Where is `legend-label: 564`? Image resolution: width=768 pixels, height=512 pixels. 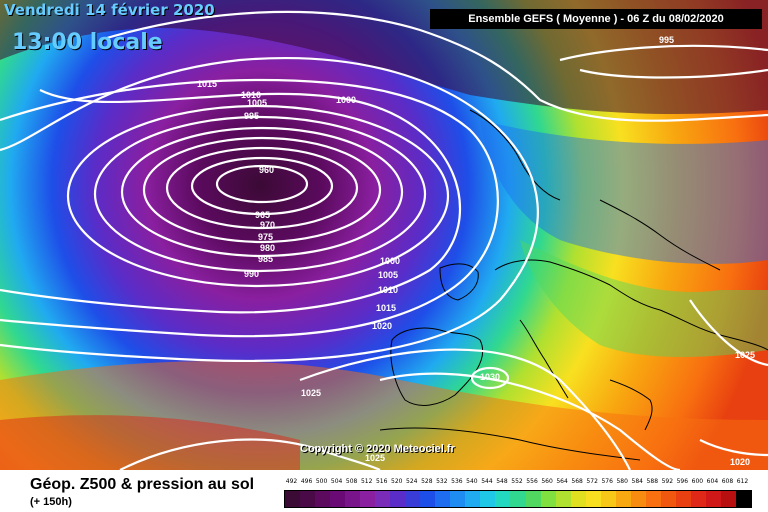 legend-label: 564 is located at coordinates (562, 481).